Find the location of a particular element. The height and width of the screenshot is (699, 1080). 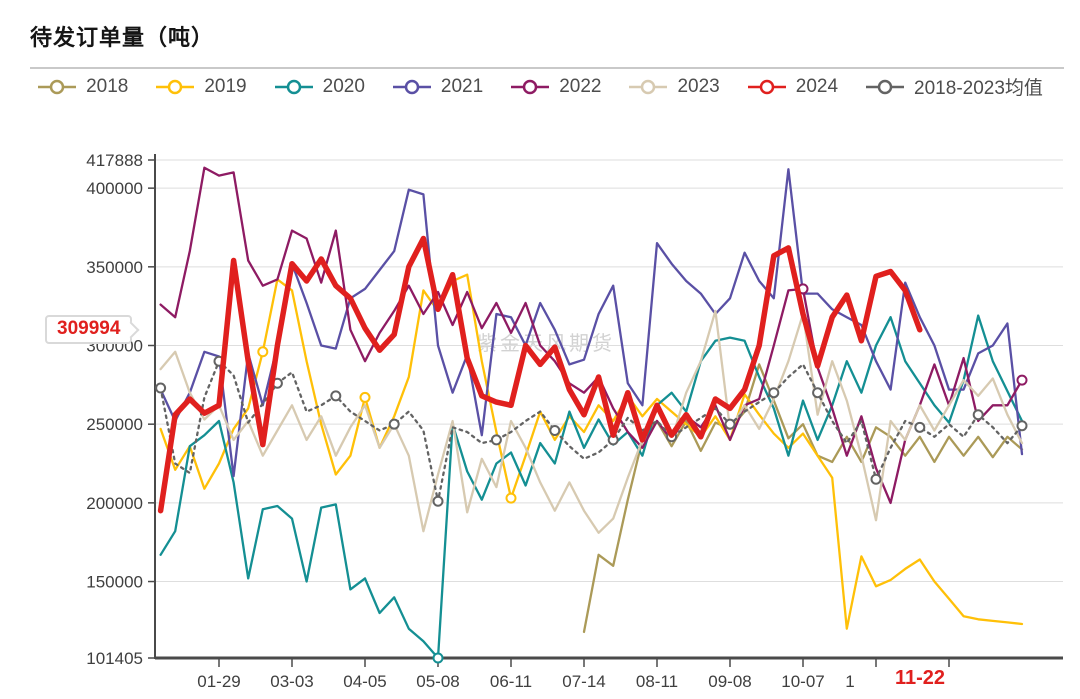

legend-item-2020: 2020 is located at coordinates (319, 87).